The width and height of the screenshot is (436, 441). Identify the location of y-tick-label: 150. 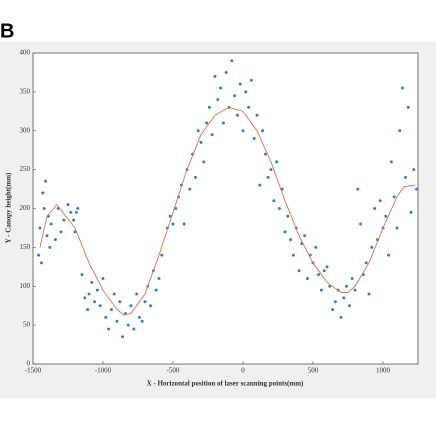
(25, 247).